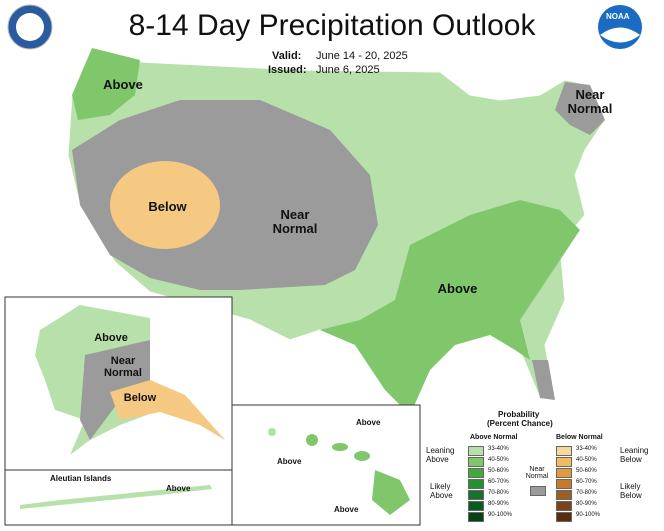 Image resolution: width=664 pixels, height=531 pixels. Describe the element at coordinates (620, 35) in the screenshot. I see `noaa-wave` at that location.